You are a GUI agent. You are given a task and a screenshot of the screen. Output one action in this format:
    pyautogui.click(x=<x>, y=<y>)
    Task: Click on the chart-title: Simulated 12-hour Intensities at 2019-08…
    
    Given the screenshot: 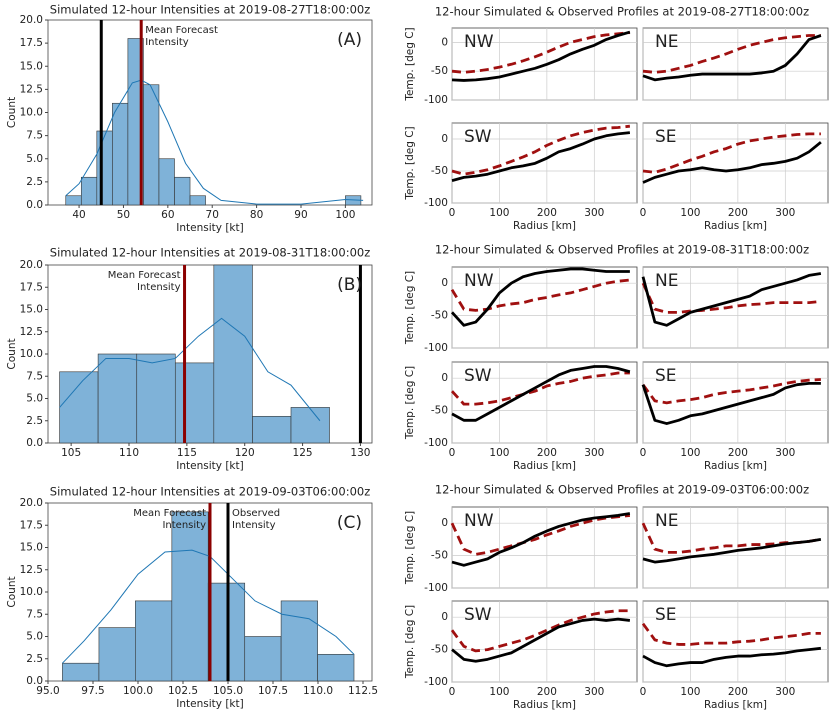 What is the action you would take?
    pyautogui.click(x=210, y=10)
    